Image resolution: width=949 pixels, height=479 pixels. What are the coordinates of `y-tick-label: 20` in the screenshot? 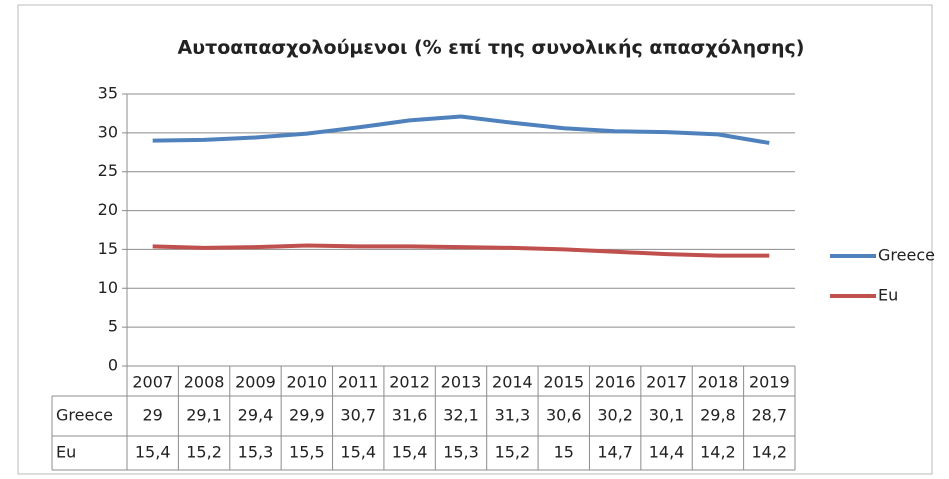 It's located at (108, 209).